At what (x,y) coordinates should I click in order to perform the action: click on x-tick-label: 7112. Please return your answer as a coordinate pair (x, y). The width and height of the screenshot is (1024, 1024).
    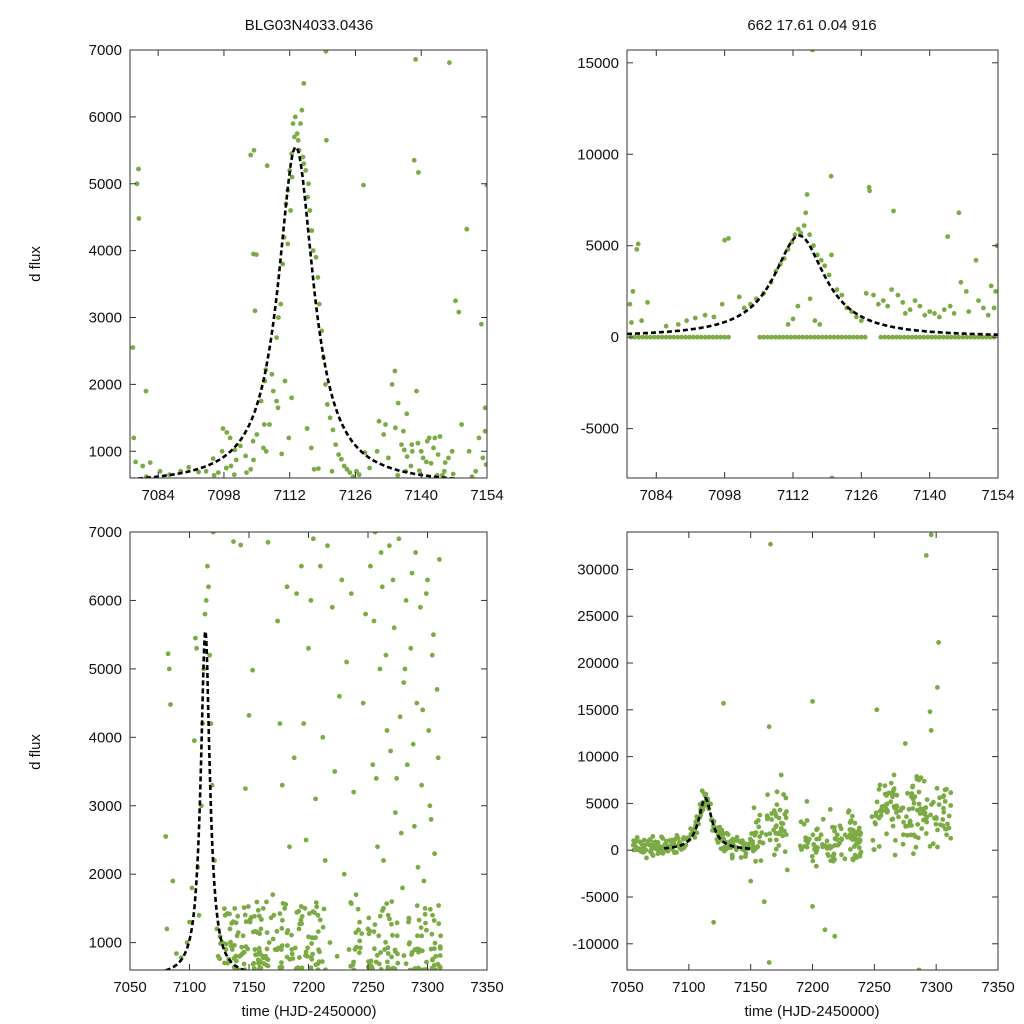
    Looking at the image, I should click on (793, 495).